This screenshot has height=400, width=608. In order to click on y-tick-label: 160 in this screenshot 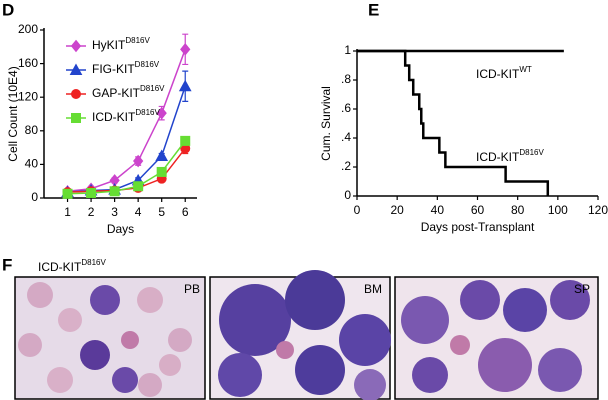, I will do `click(28, 63)`.